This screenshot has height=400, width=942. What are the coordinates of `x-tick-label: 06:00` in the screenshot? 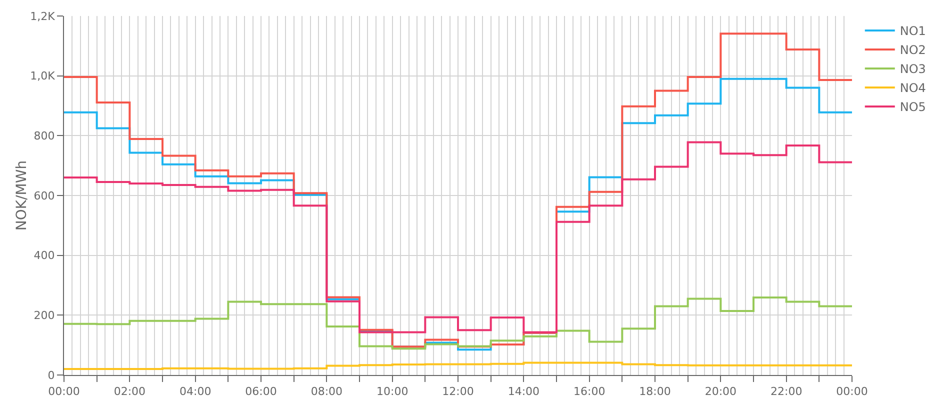 It's located at (261, 391).